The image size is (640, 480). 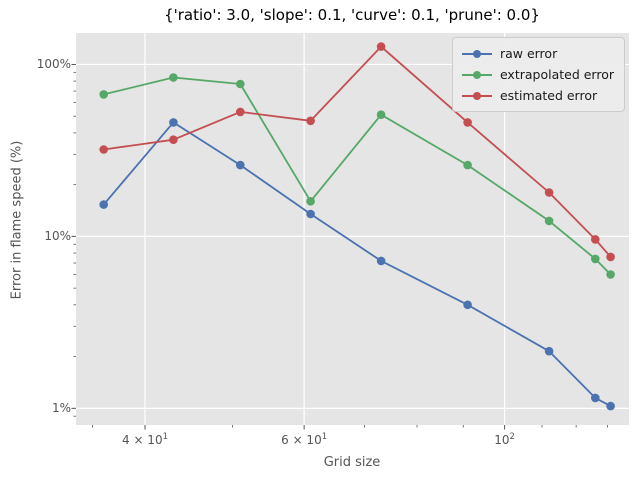 I want to click on legend-swatch-raw-error, so click(x=476, y=54).